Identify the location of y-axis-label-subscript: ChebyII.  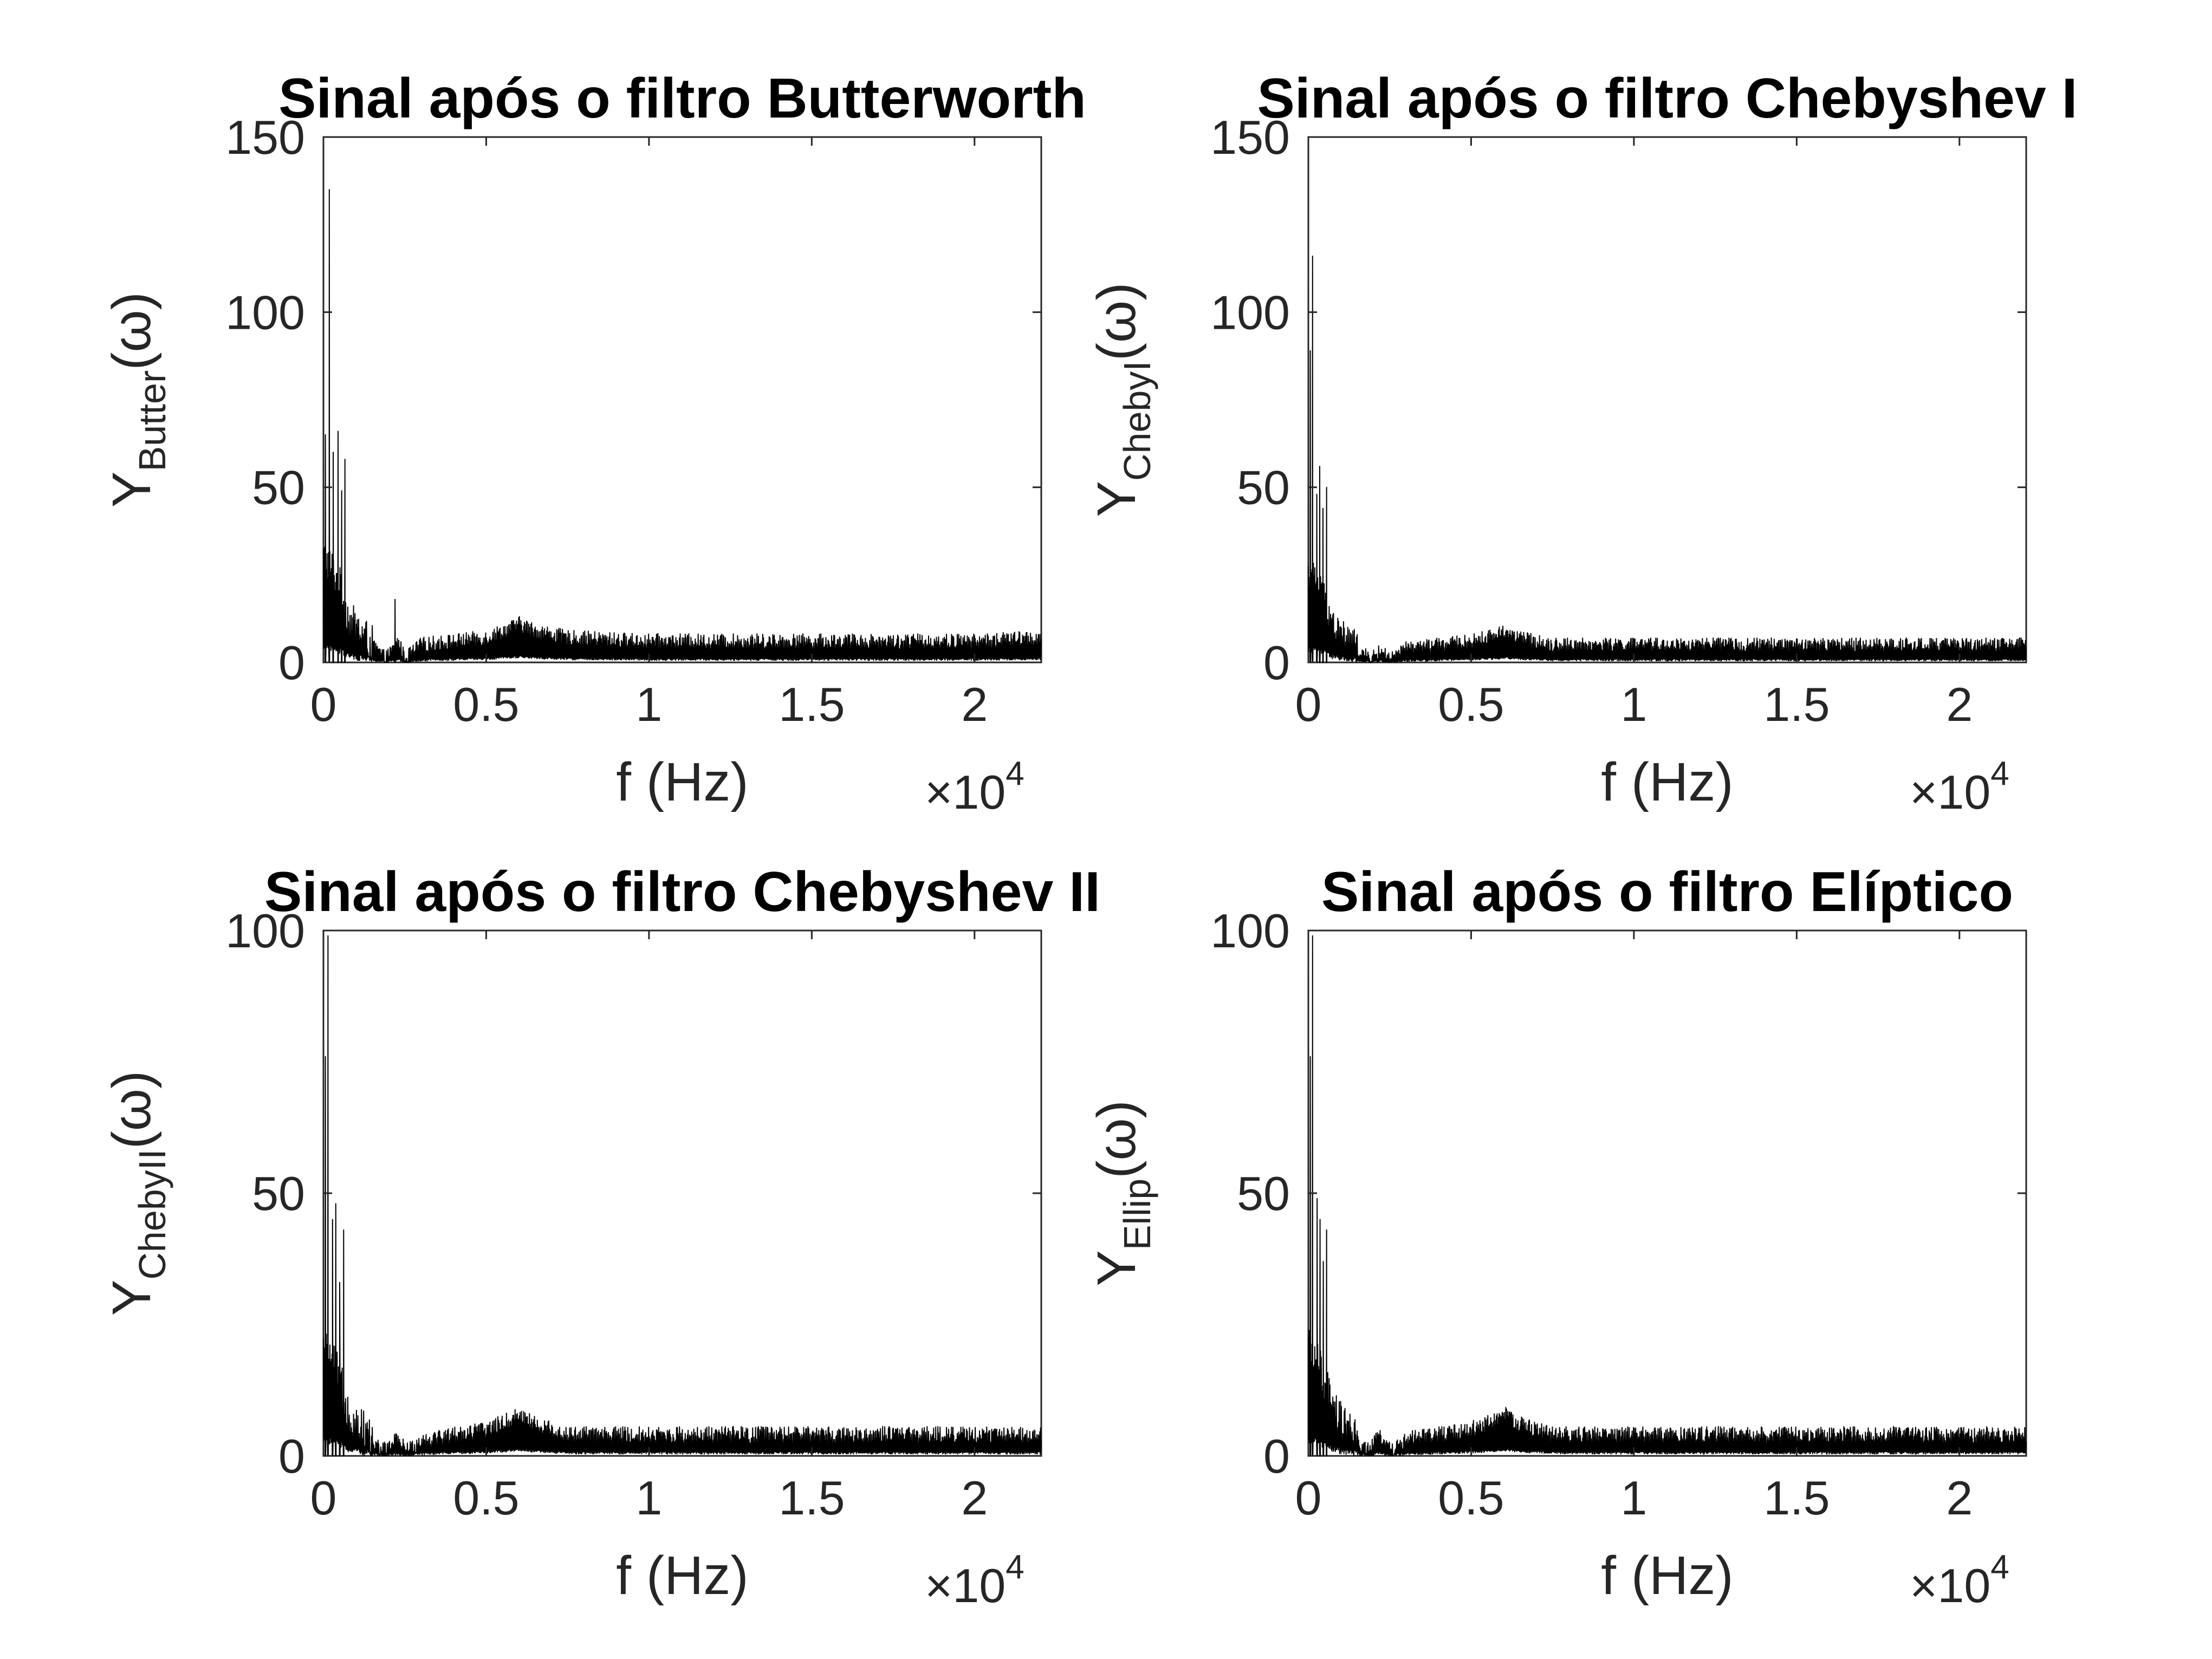
(152, 1214).